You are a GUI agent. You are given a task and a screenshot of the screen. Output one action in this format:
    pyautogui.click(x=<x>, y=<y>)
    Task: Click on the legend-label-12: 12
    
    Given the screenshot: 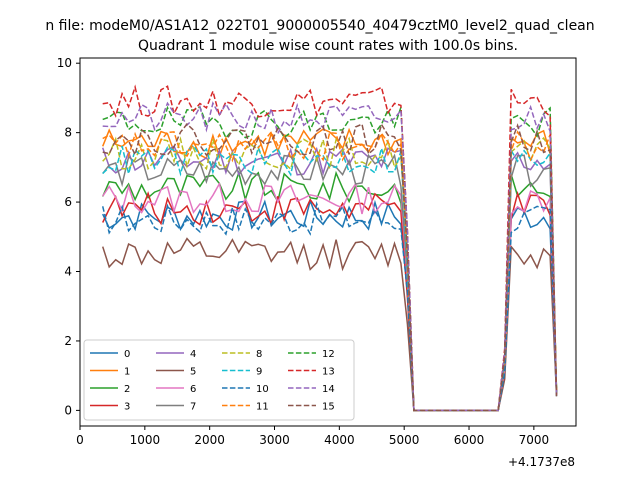 What is the action you would take?
    pyautogui.click(x=328, y=354)
    